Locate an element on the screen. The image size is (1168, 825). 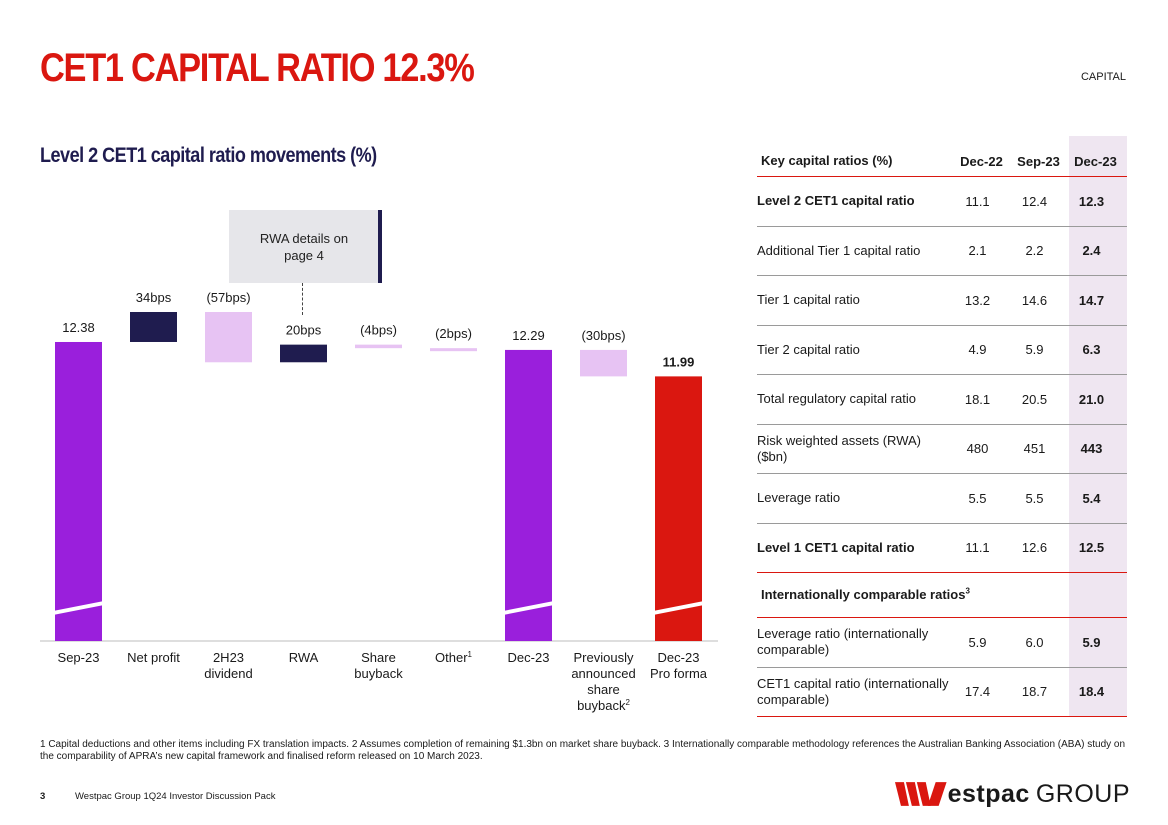
cell-sep23: 20.5 is located at coordinates (1034, 399).